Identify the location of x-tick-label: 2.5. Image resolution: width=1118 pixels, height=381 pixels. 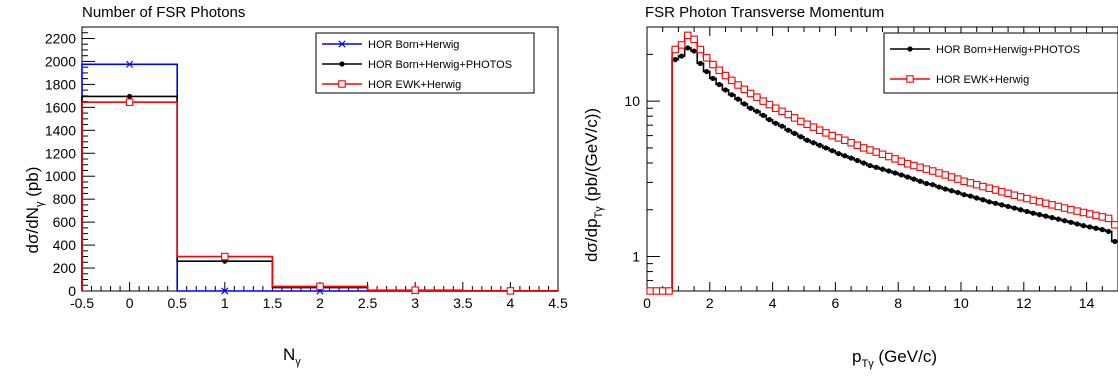
(368, 303).